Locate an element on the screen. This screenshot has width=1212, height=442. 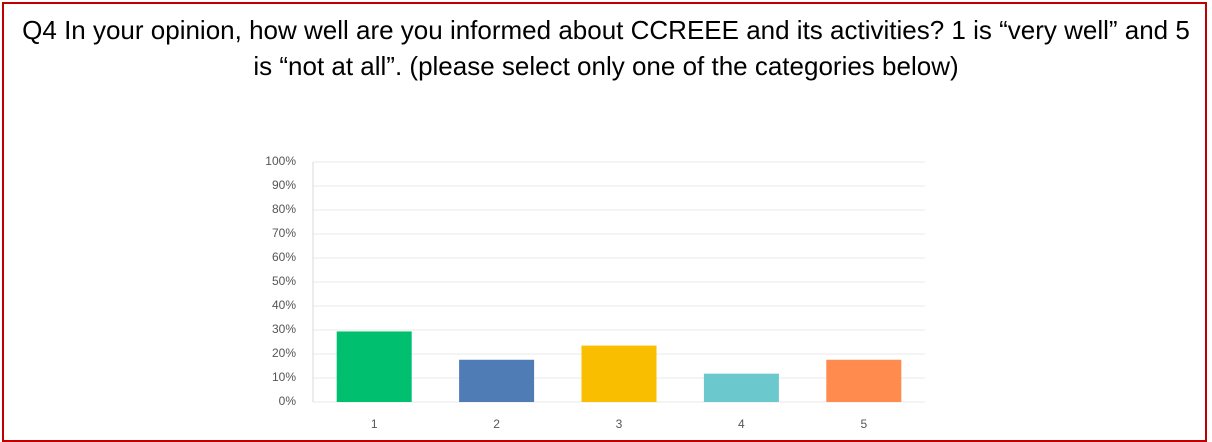
y-tick-label: 80% is located at coordinates (284, 209).